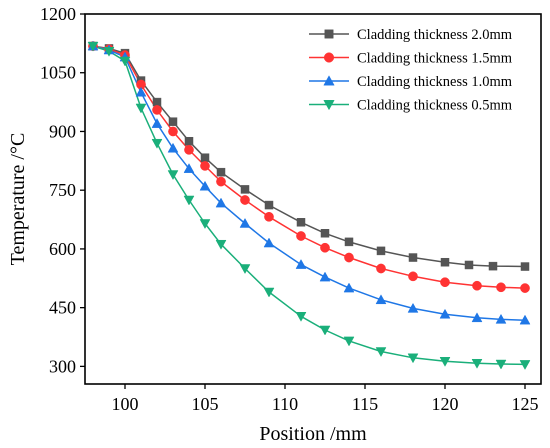 Image resolution: width=550 pixels, height=448 pixels. What do you see at coordinates (58, 73) in the screenshot?
I see `y-tick-label: 1050` at bounding box center [58, 73].